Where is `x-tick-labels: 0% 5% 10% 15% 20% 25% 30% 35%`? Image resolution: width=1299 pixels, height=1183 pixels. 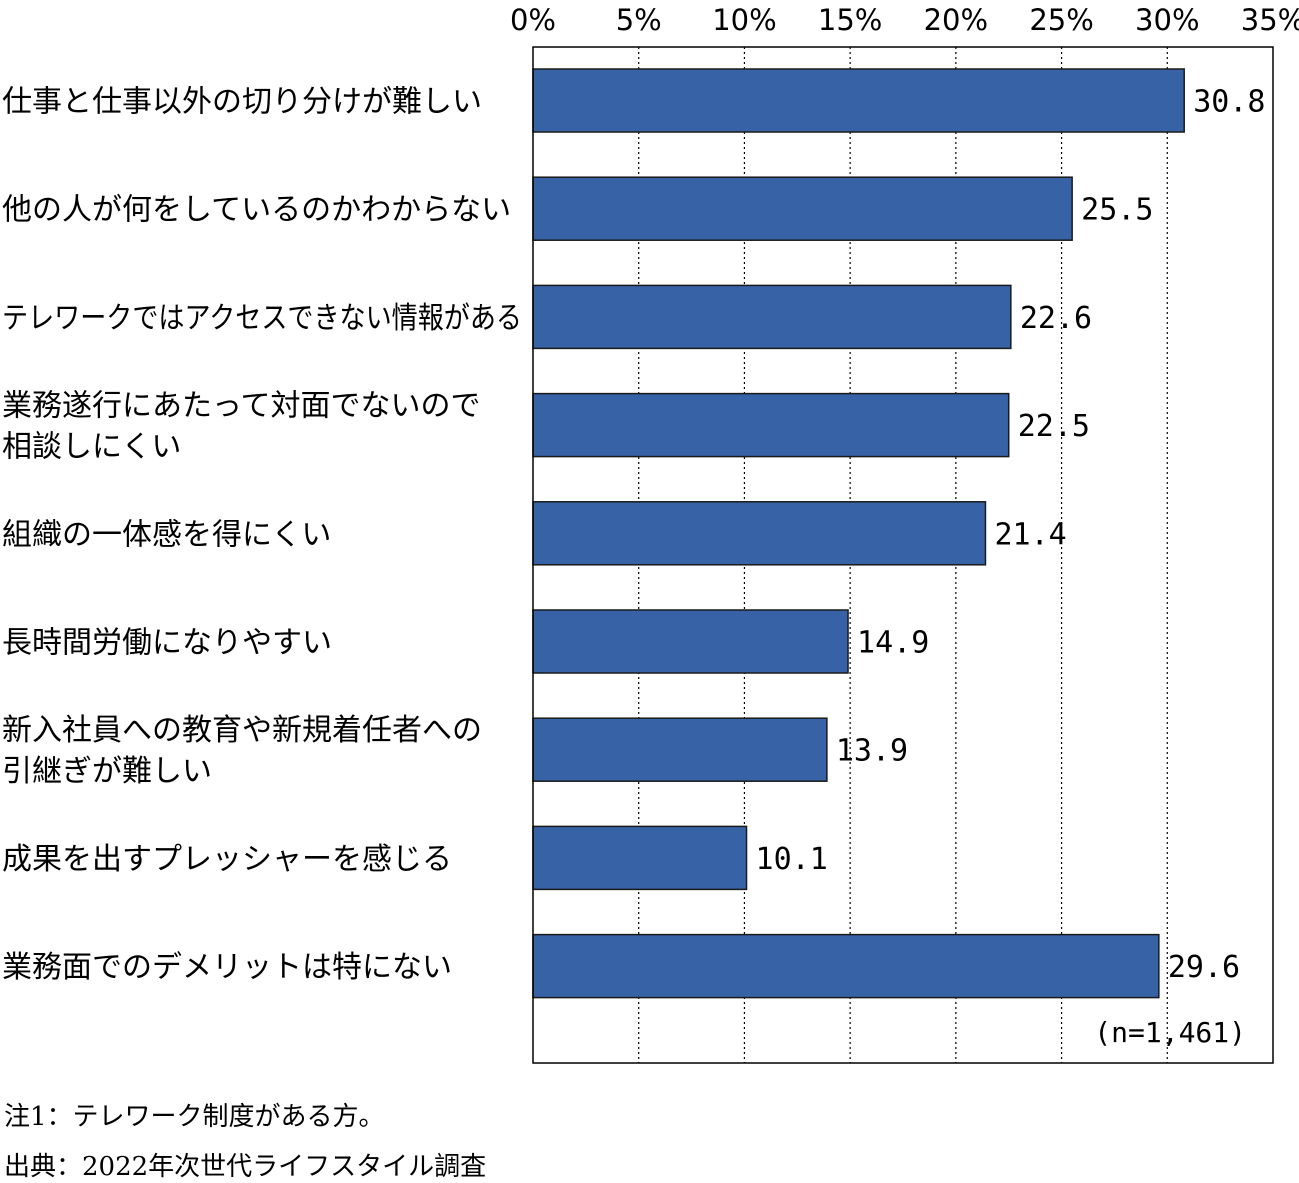
x-tick-labels: 0% 5% 10% 15% 20% 25% 30% 35% is located at coordinates (904, 20).